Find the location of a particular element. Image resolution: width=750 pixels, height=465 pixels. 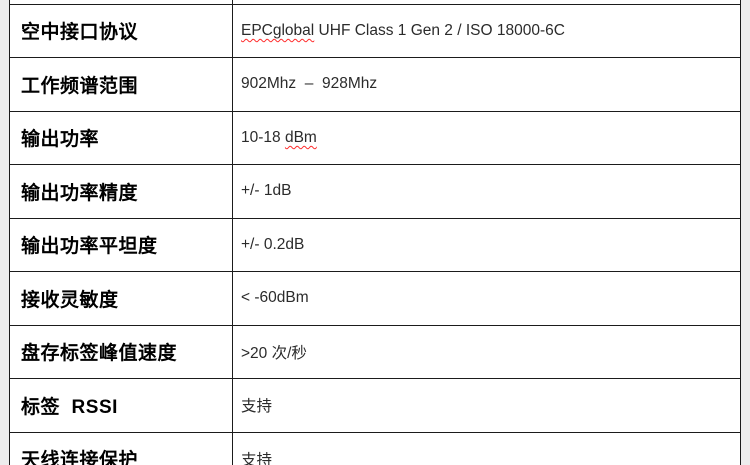

clipped-cell is located at coordinates (486, 2).